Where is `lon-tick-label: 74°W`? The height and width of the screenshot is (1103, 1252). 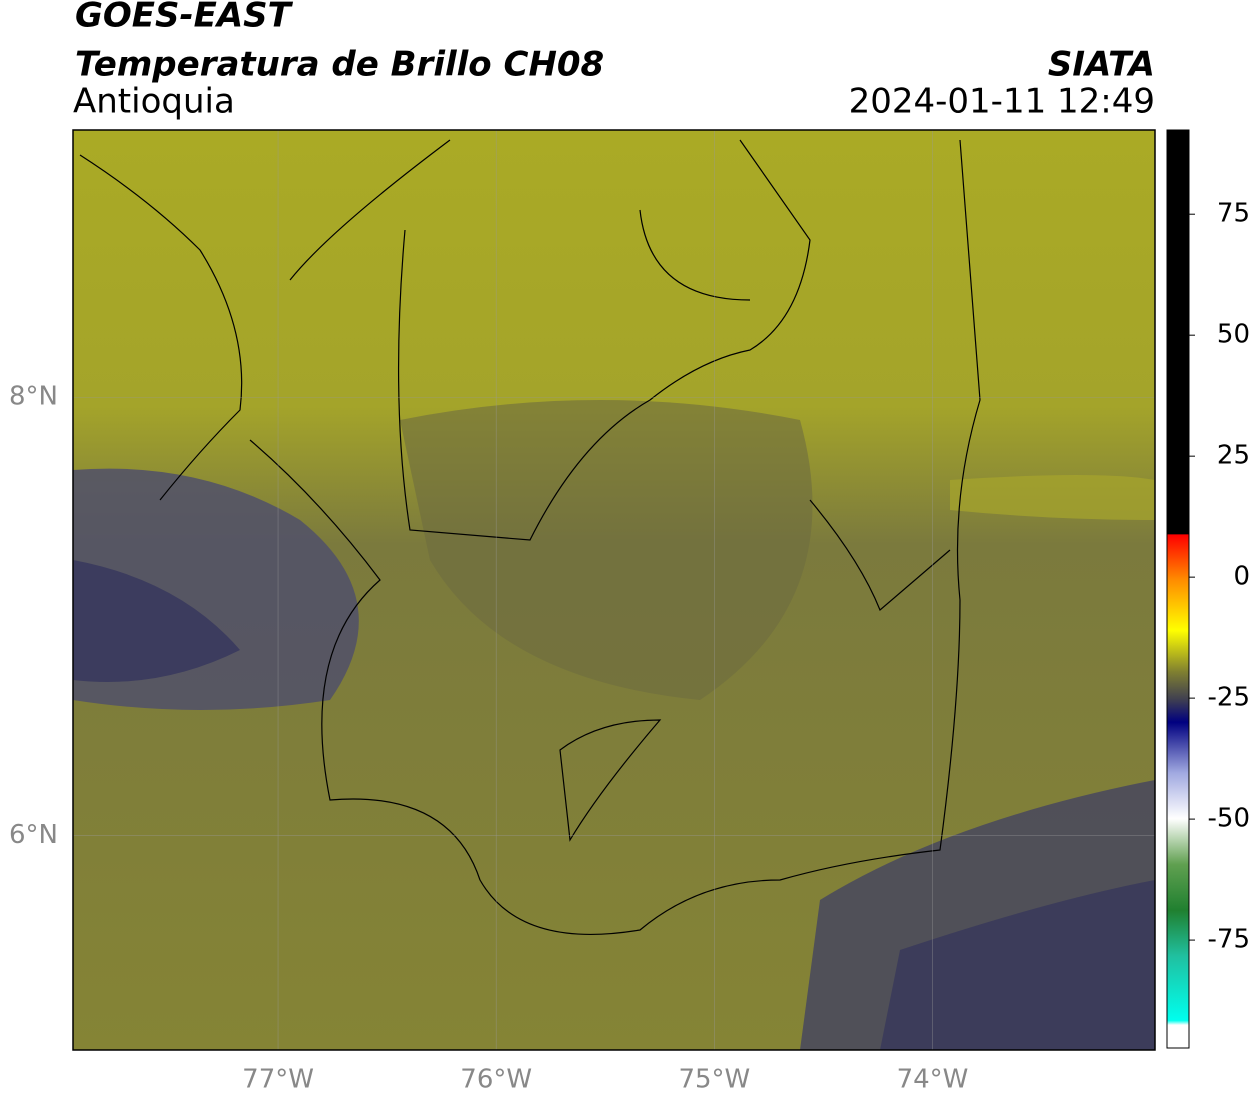 lon-tick-label: 74°W is located at coordinates (933, 1080).